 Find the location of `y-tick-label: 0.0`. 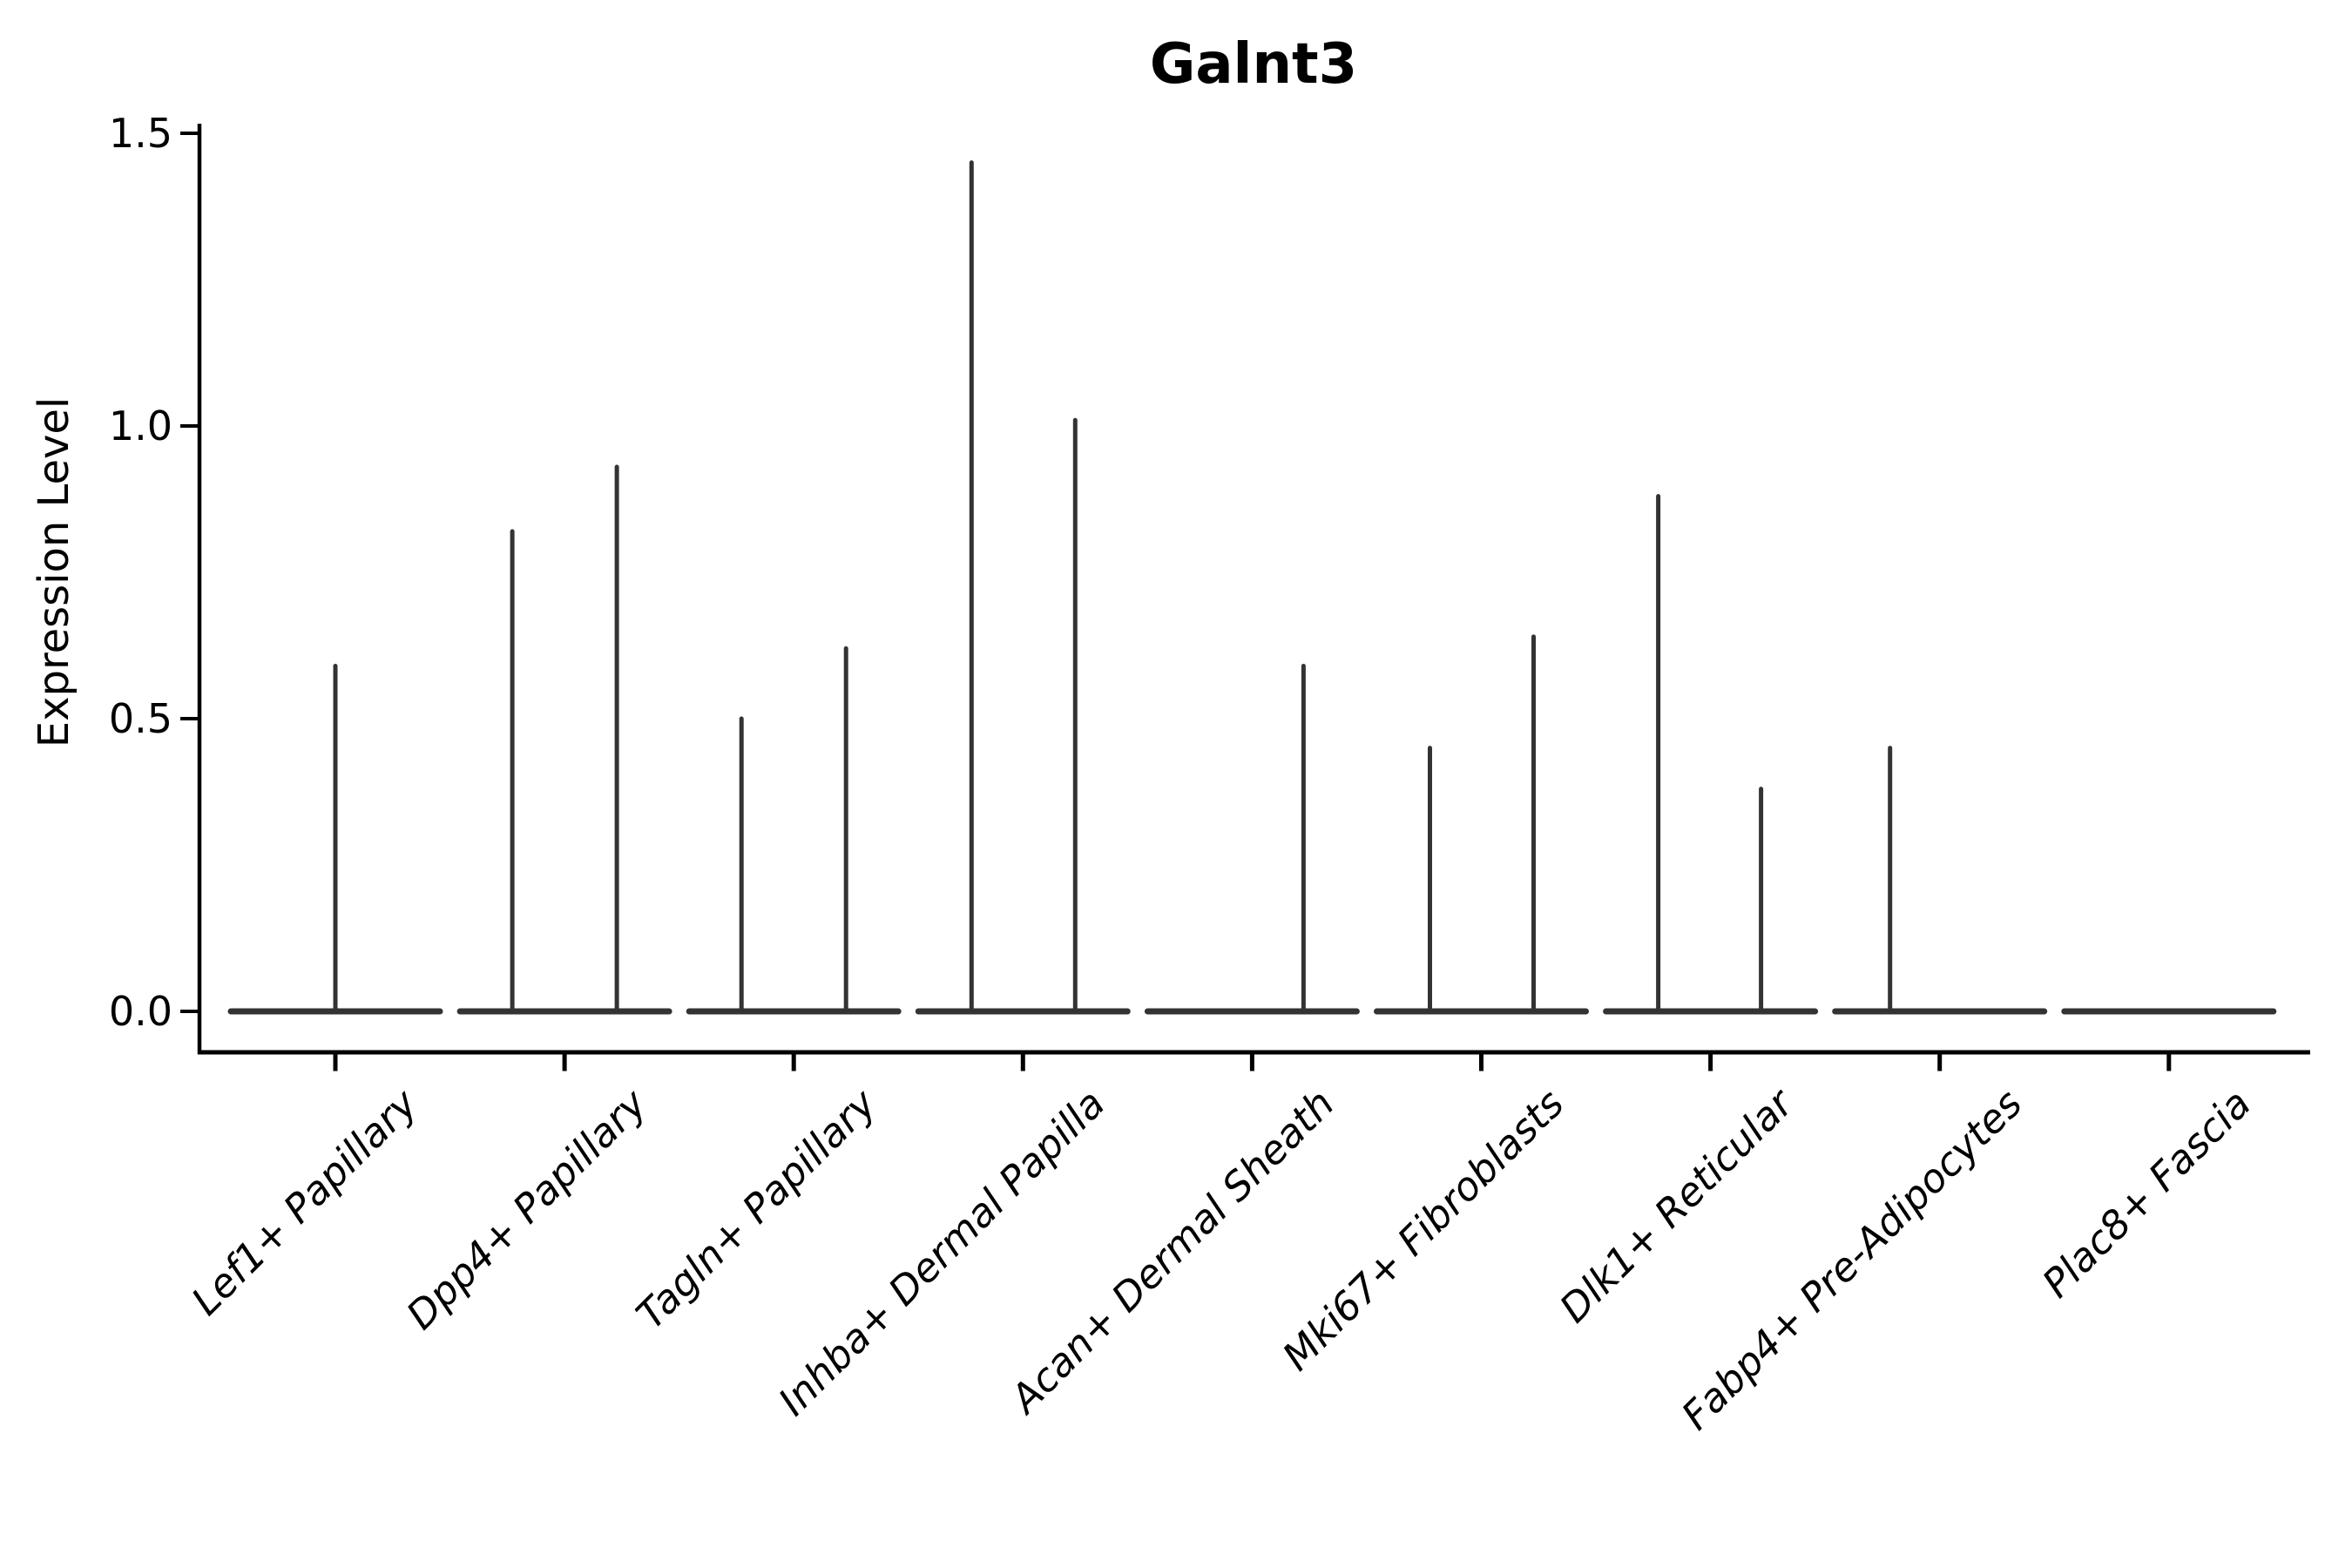

y-tick-label: 0.0 is located at coordinates (140, 1012).